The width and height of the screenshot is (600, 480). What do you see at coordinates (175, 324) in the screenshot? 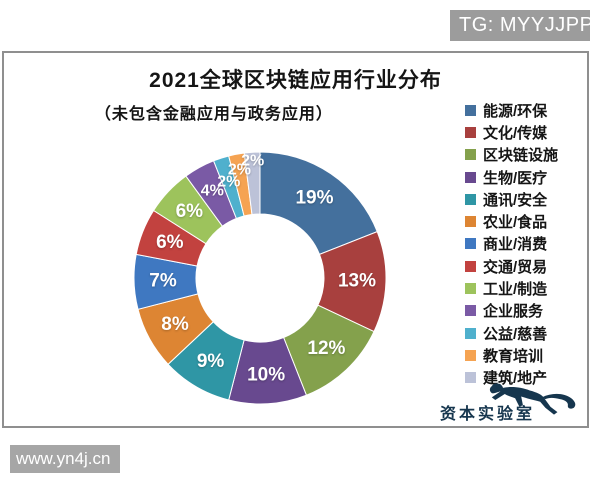
I see `slice-label: 8%` at bounding box center [175, 324].